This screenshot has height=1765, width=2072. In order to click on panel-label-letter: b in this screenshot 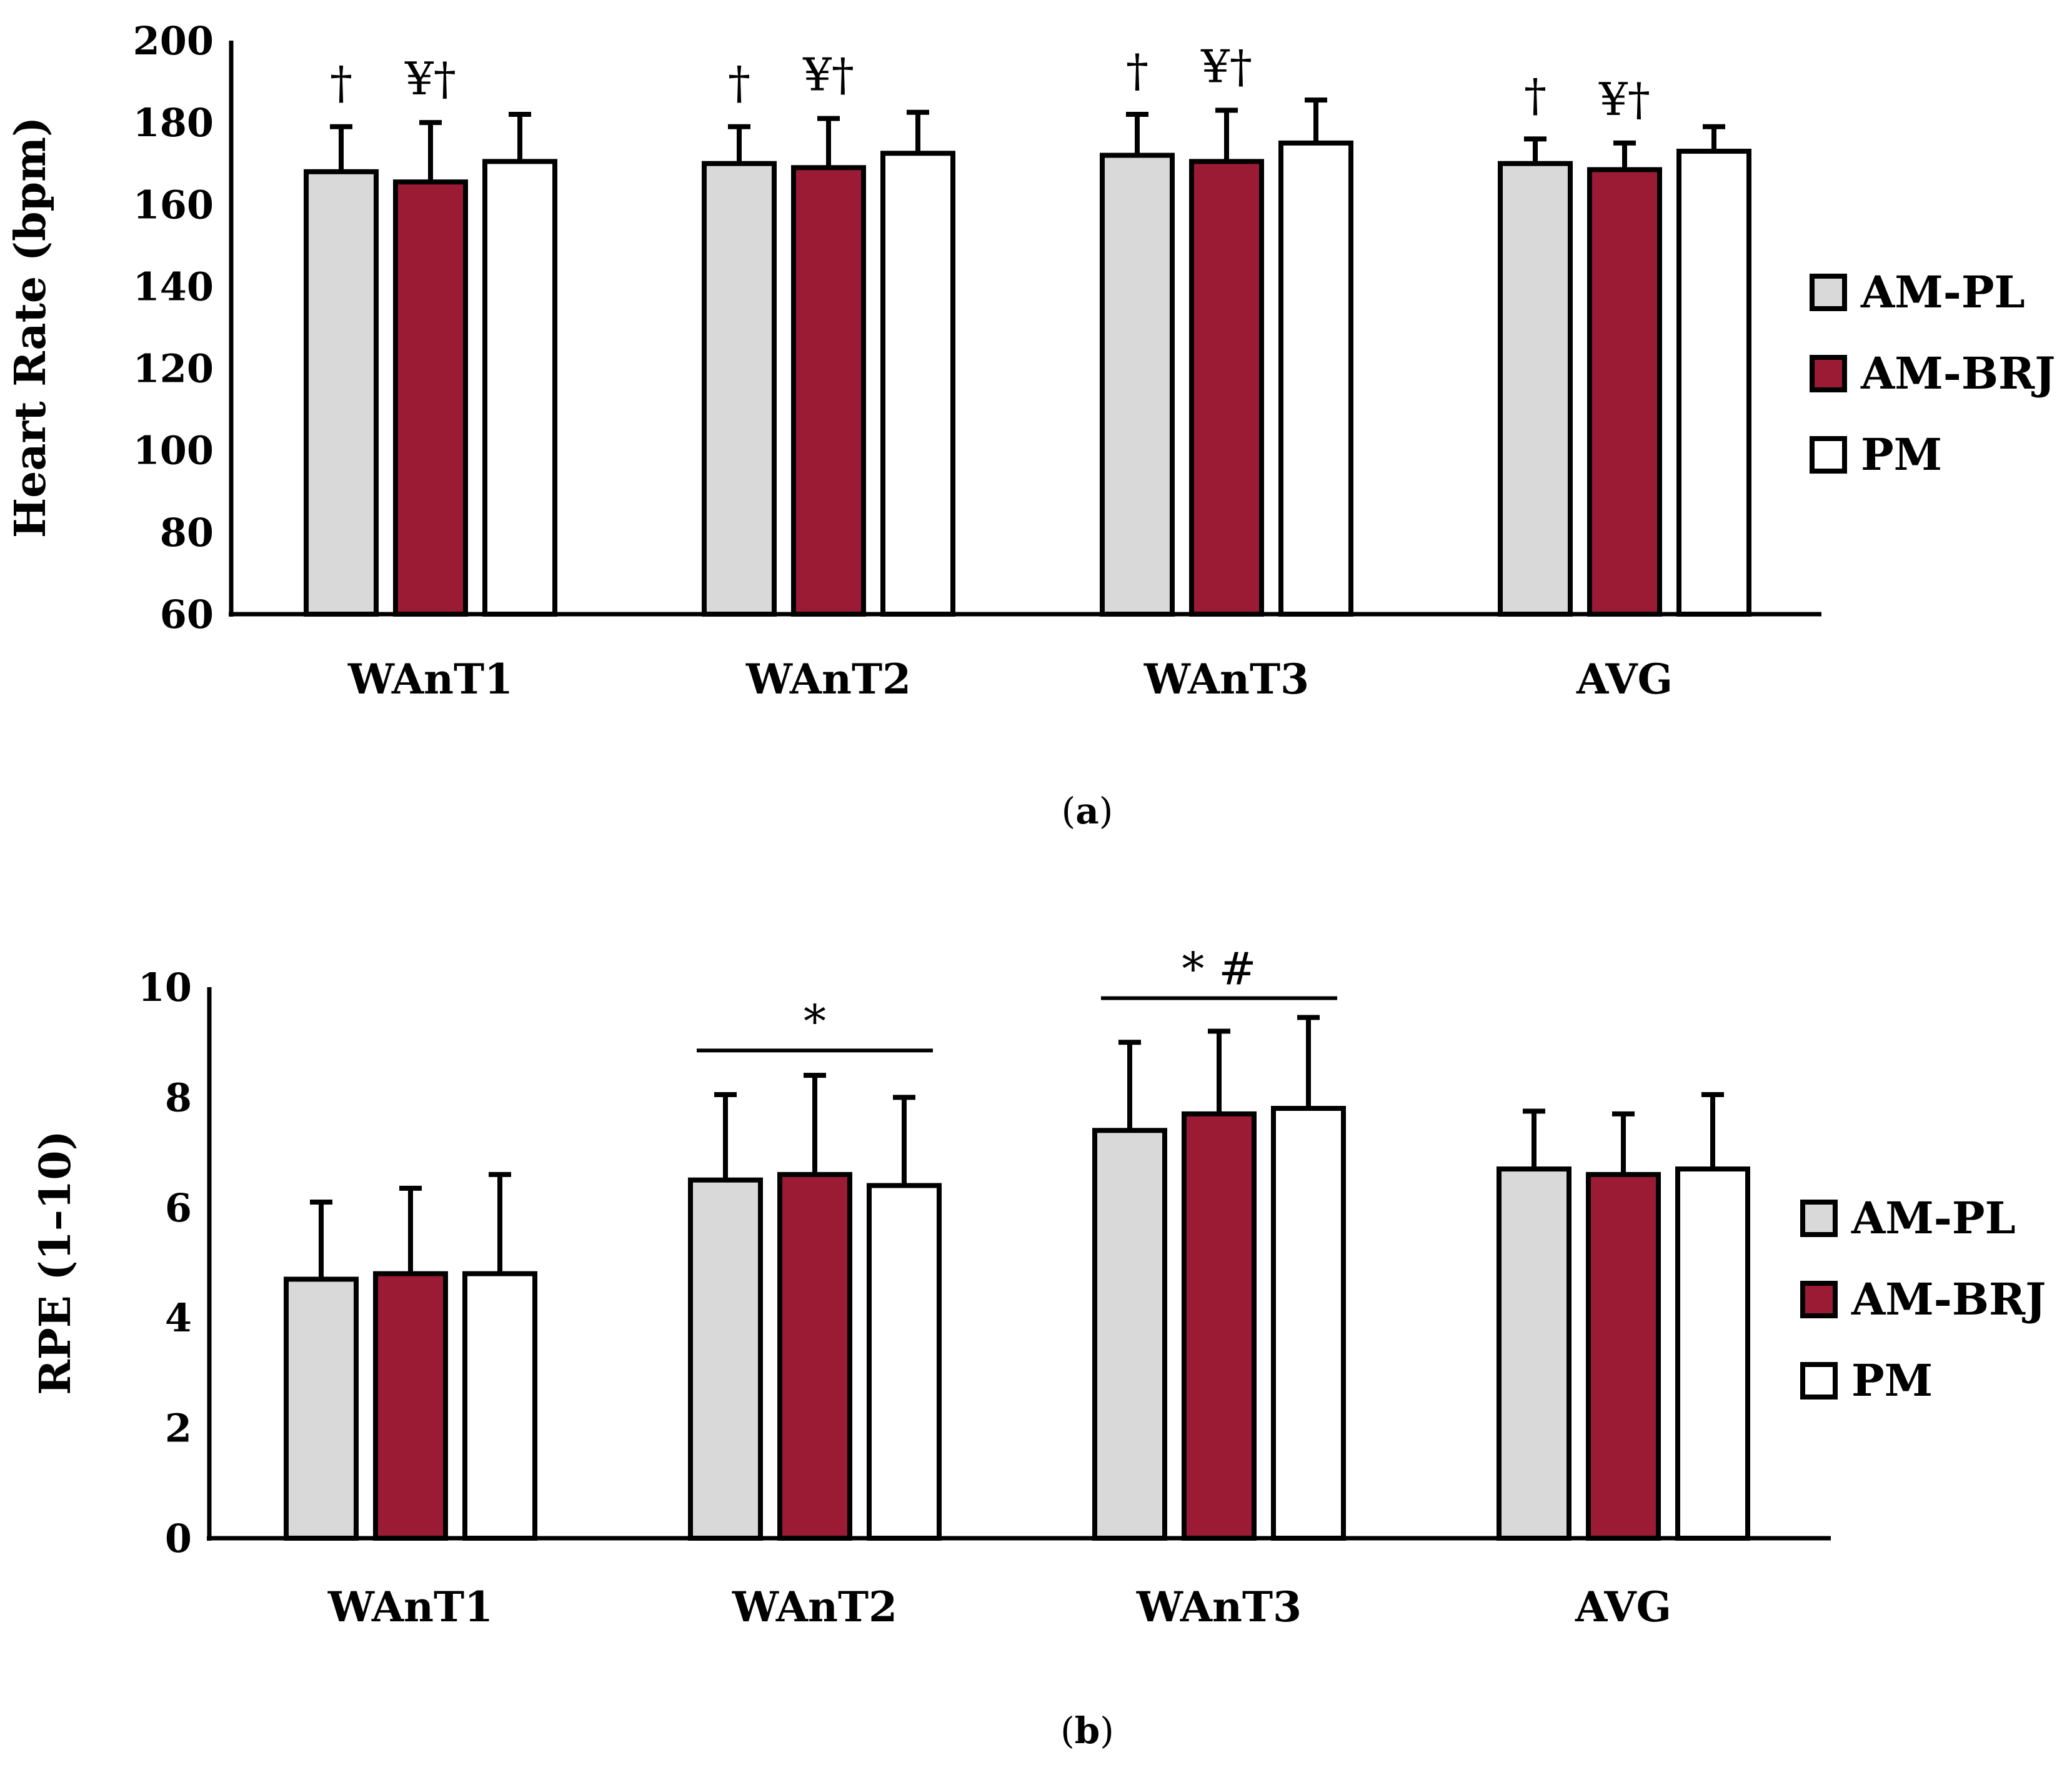, I will do `click(1087, 1730)`.